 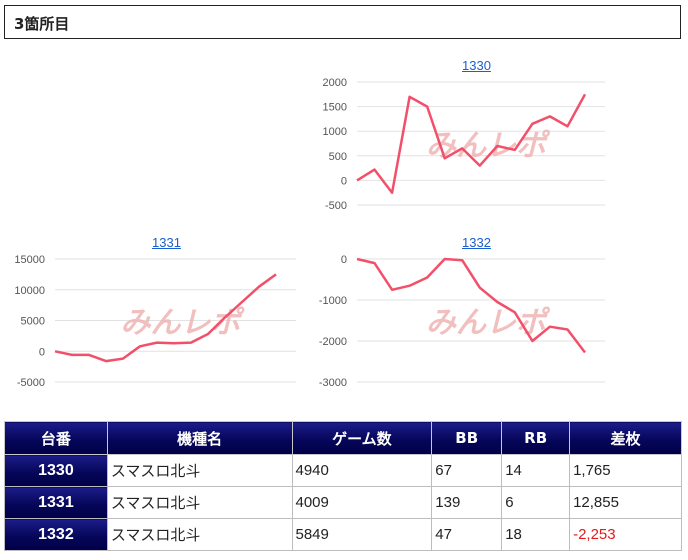 I want to click on table-row: 1330 スマスロ北斗 4940 67 14 1,765, so click(x=343, y=470).